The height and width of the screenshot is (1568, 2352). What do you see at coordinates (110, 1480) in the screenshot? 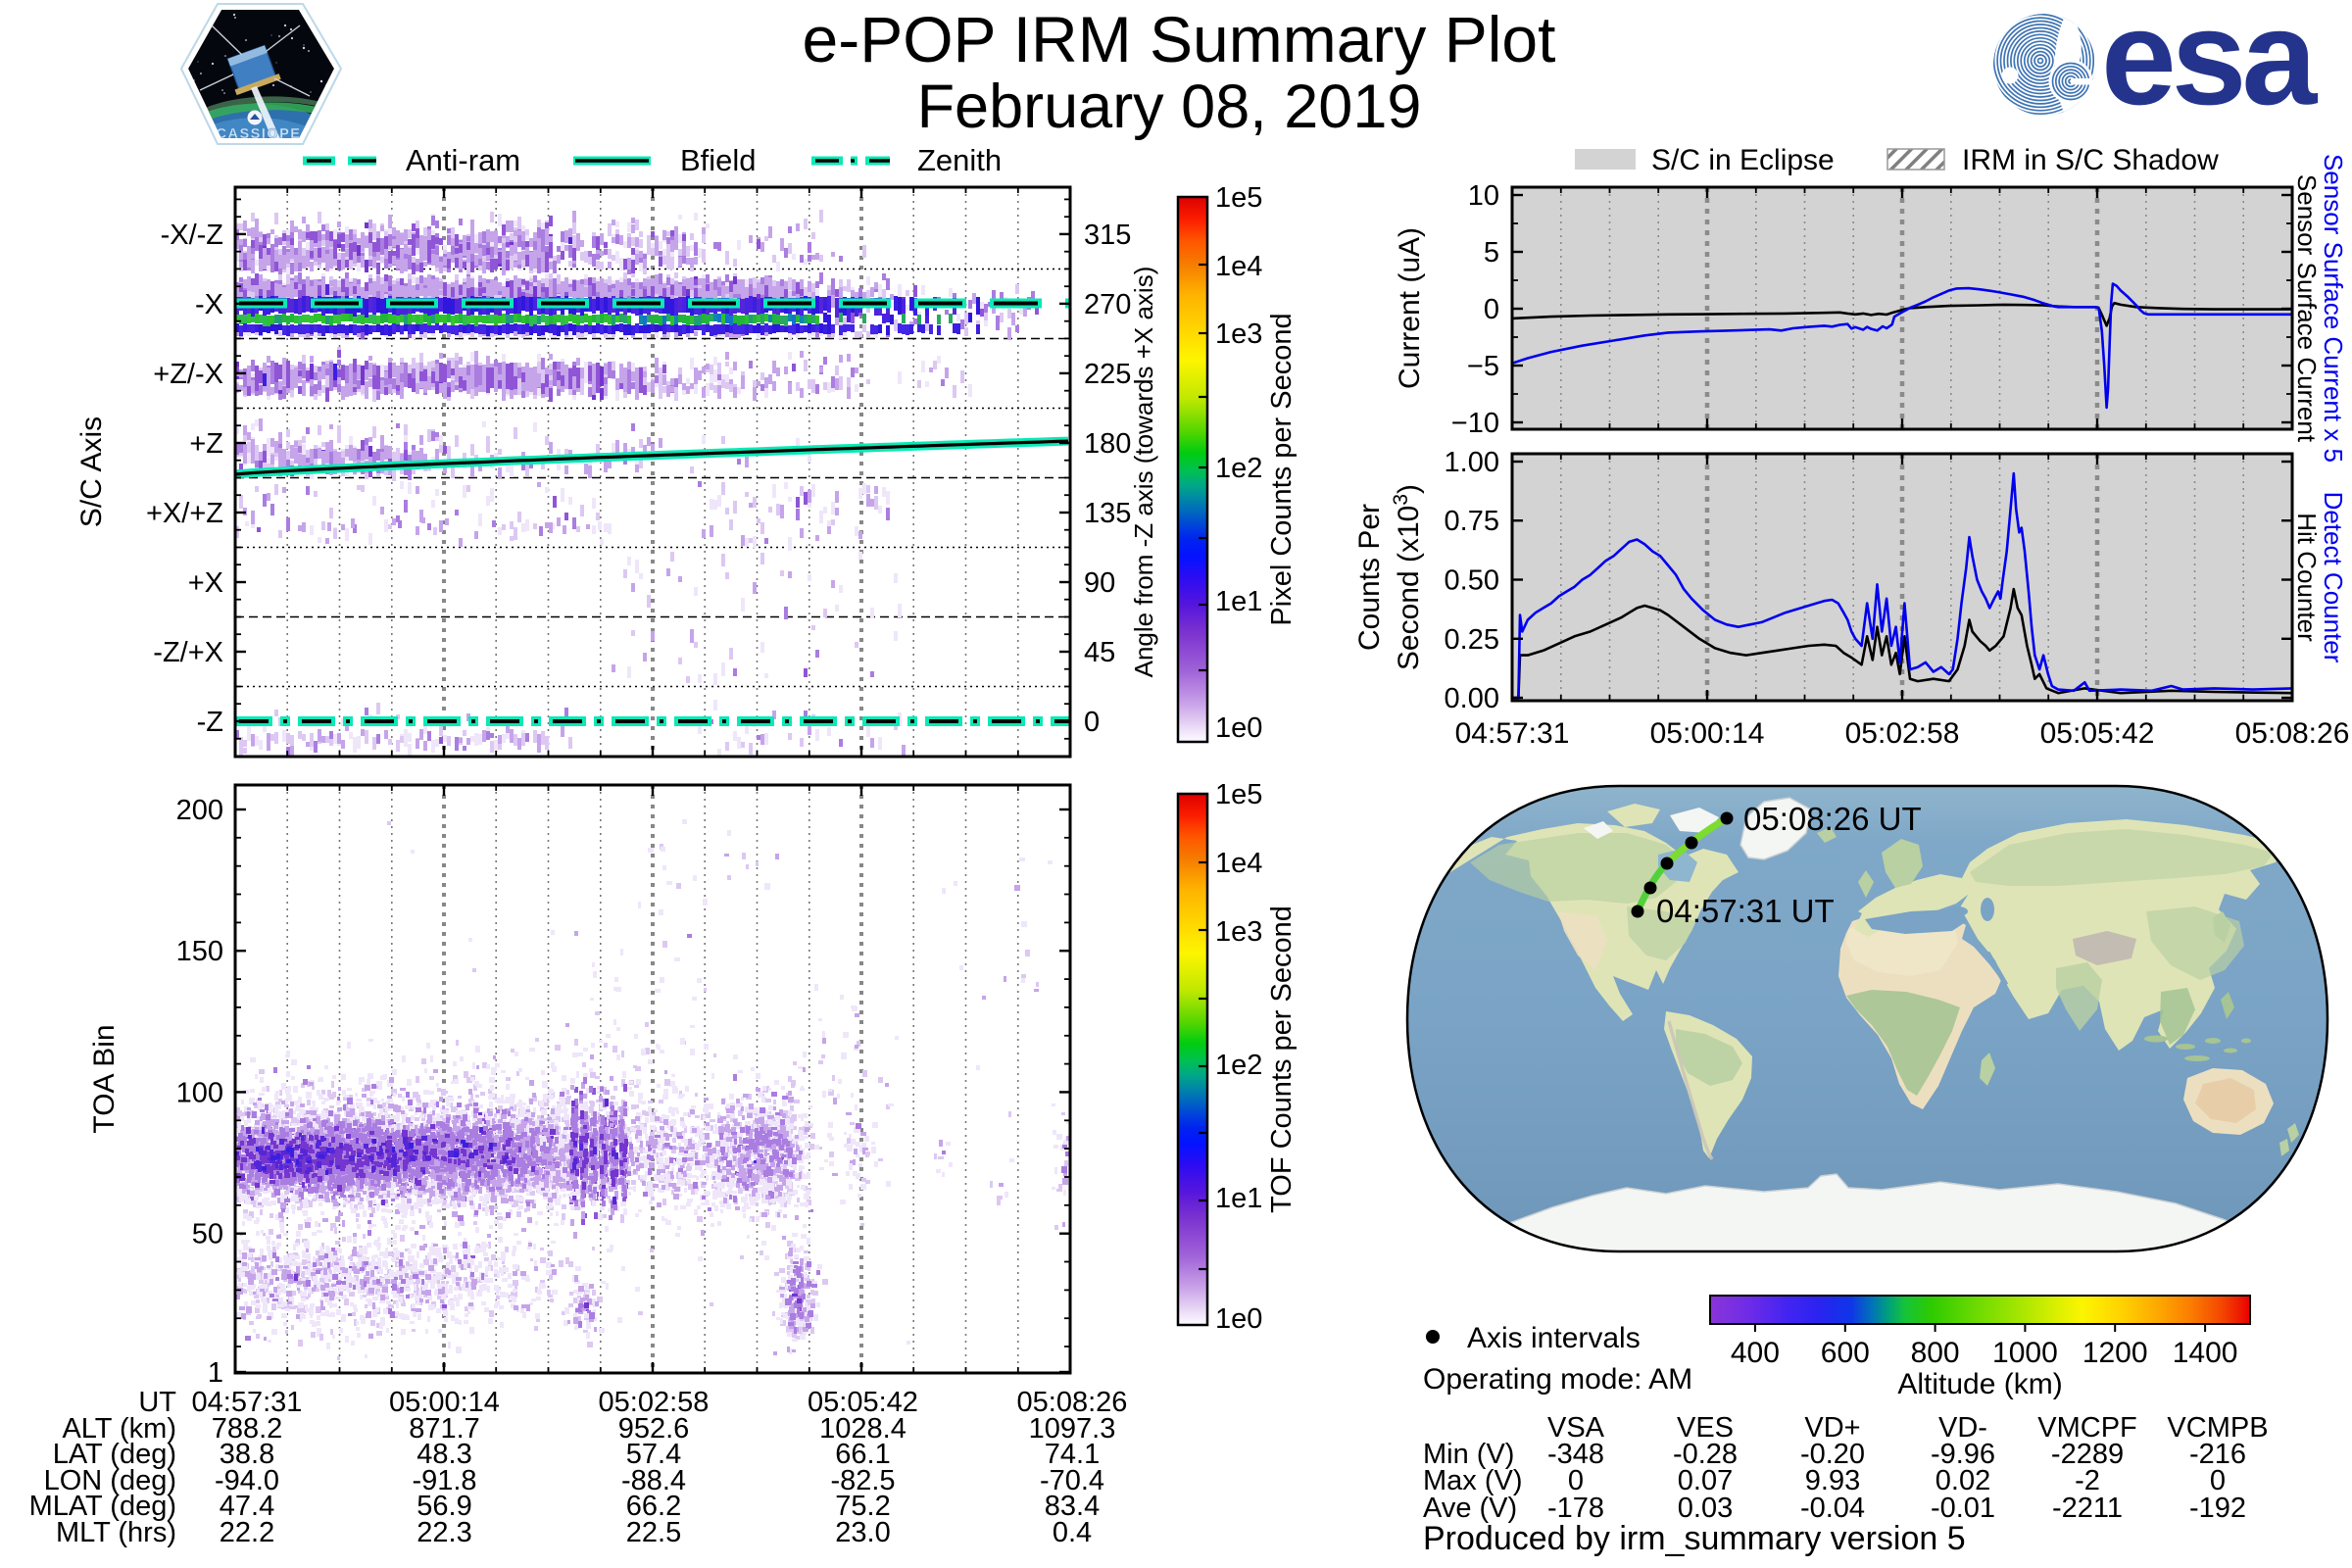
I see `svg-text: LON (deg)` at bounding box center [110, 1480].